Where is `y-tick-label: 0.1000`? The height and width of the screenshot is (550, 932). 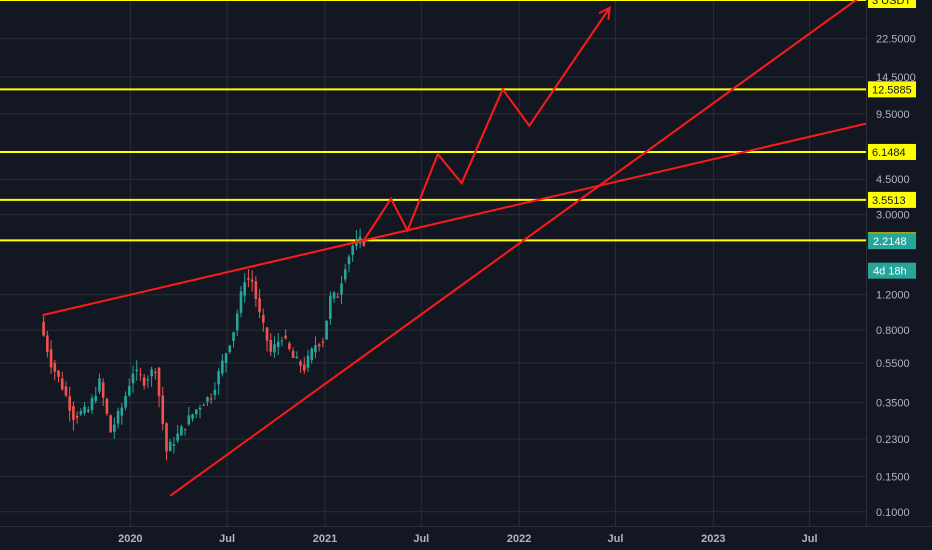 y-tick-label: 0.1000 is located at coordinates (893, 513).